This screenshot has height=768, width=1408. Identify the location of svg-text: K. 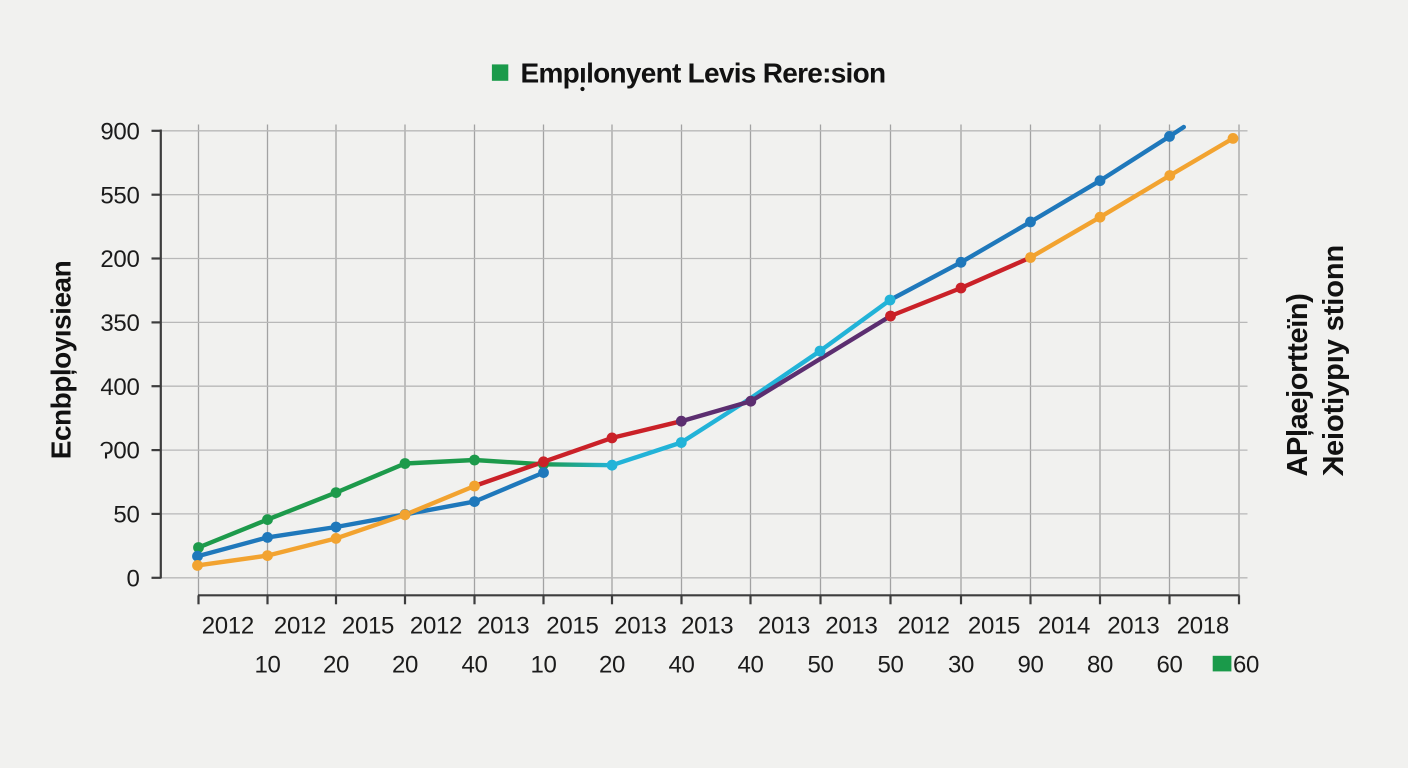
(1334, 466).